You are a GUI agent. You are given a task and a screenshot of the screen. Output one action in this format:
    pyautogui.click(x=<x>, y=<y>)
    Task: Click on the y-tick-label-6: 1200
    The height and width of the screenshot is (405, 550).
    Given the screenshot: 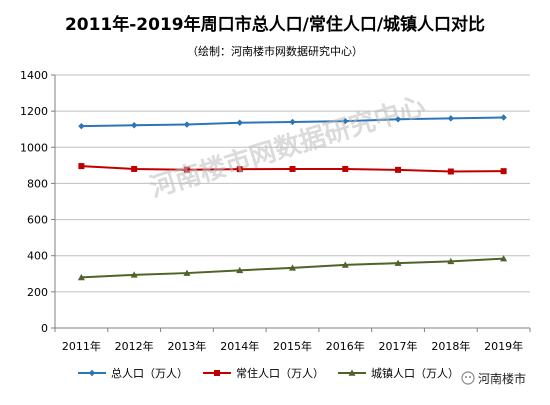 What is the action you would take?
    pyautogui.click(x=34, y=111)
    